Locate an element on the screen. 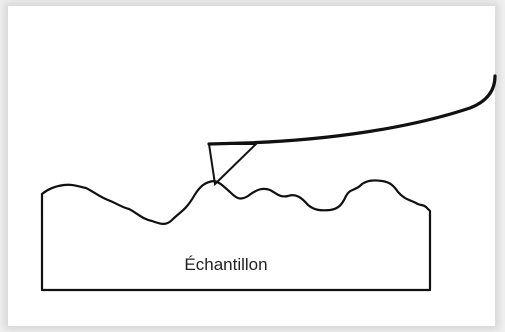 This screenshot has height=332, width=505. sample-label: Échantillon is located at coordinates (225, 264).